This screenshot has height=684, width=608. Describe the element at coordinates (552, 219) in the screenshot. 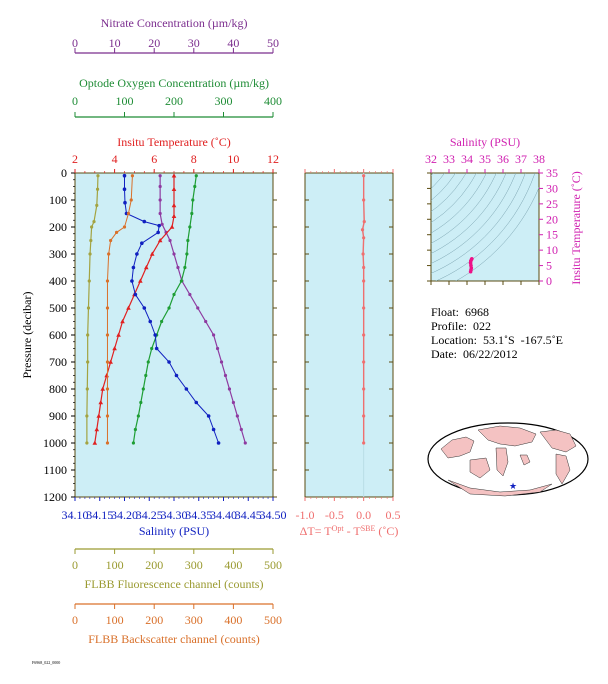

I see `ts-temperature-tick-label: 20` at that location.